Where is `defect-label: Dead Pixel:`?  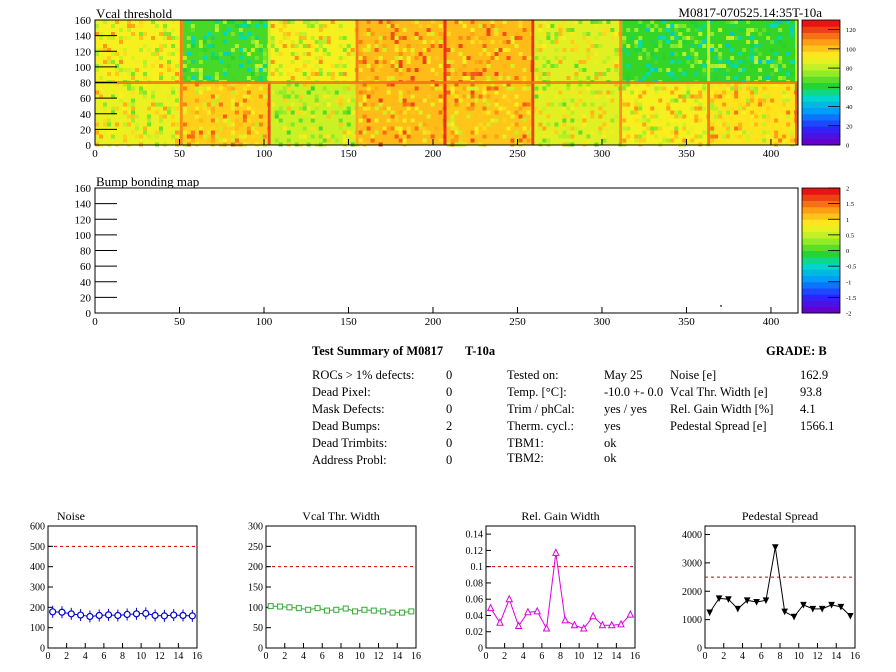
defect-label: Dead Pixel: is located at coordinates (341, 392).